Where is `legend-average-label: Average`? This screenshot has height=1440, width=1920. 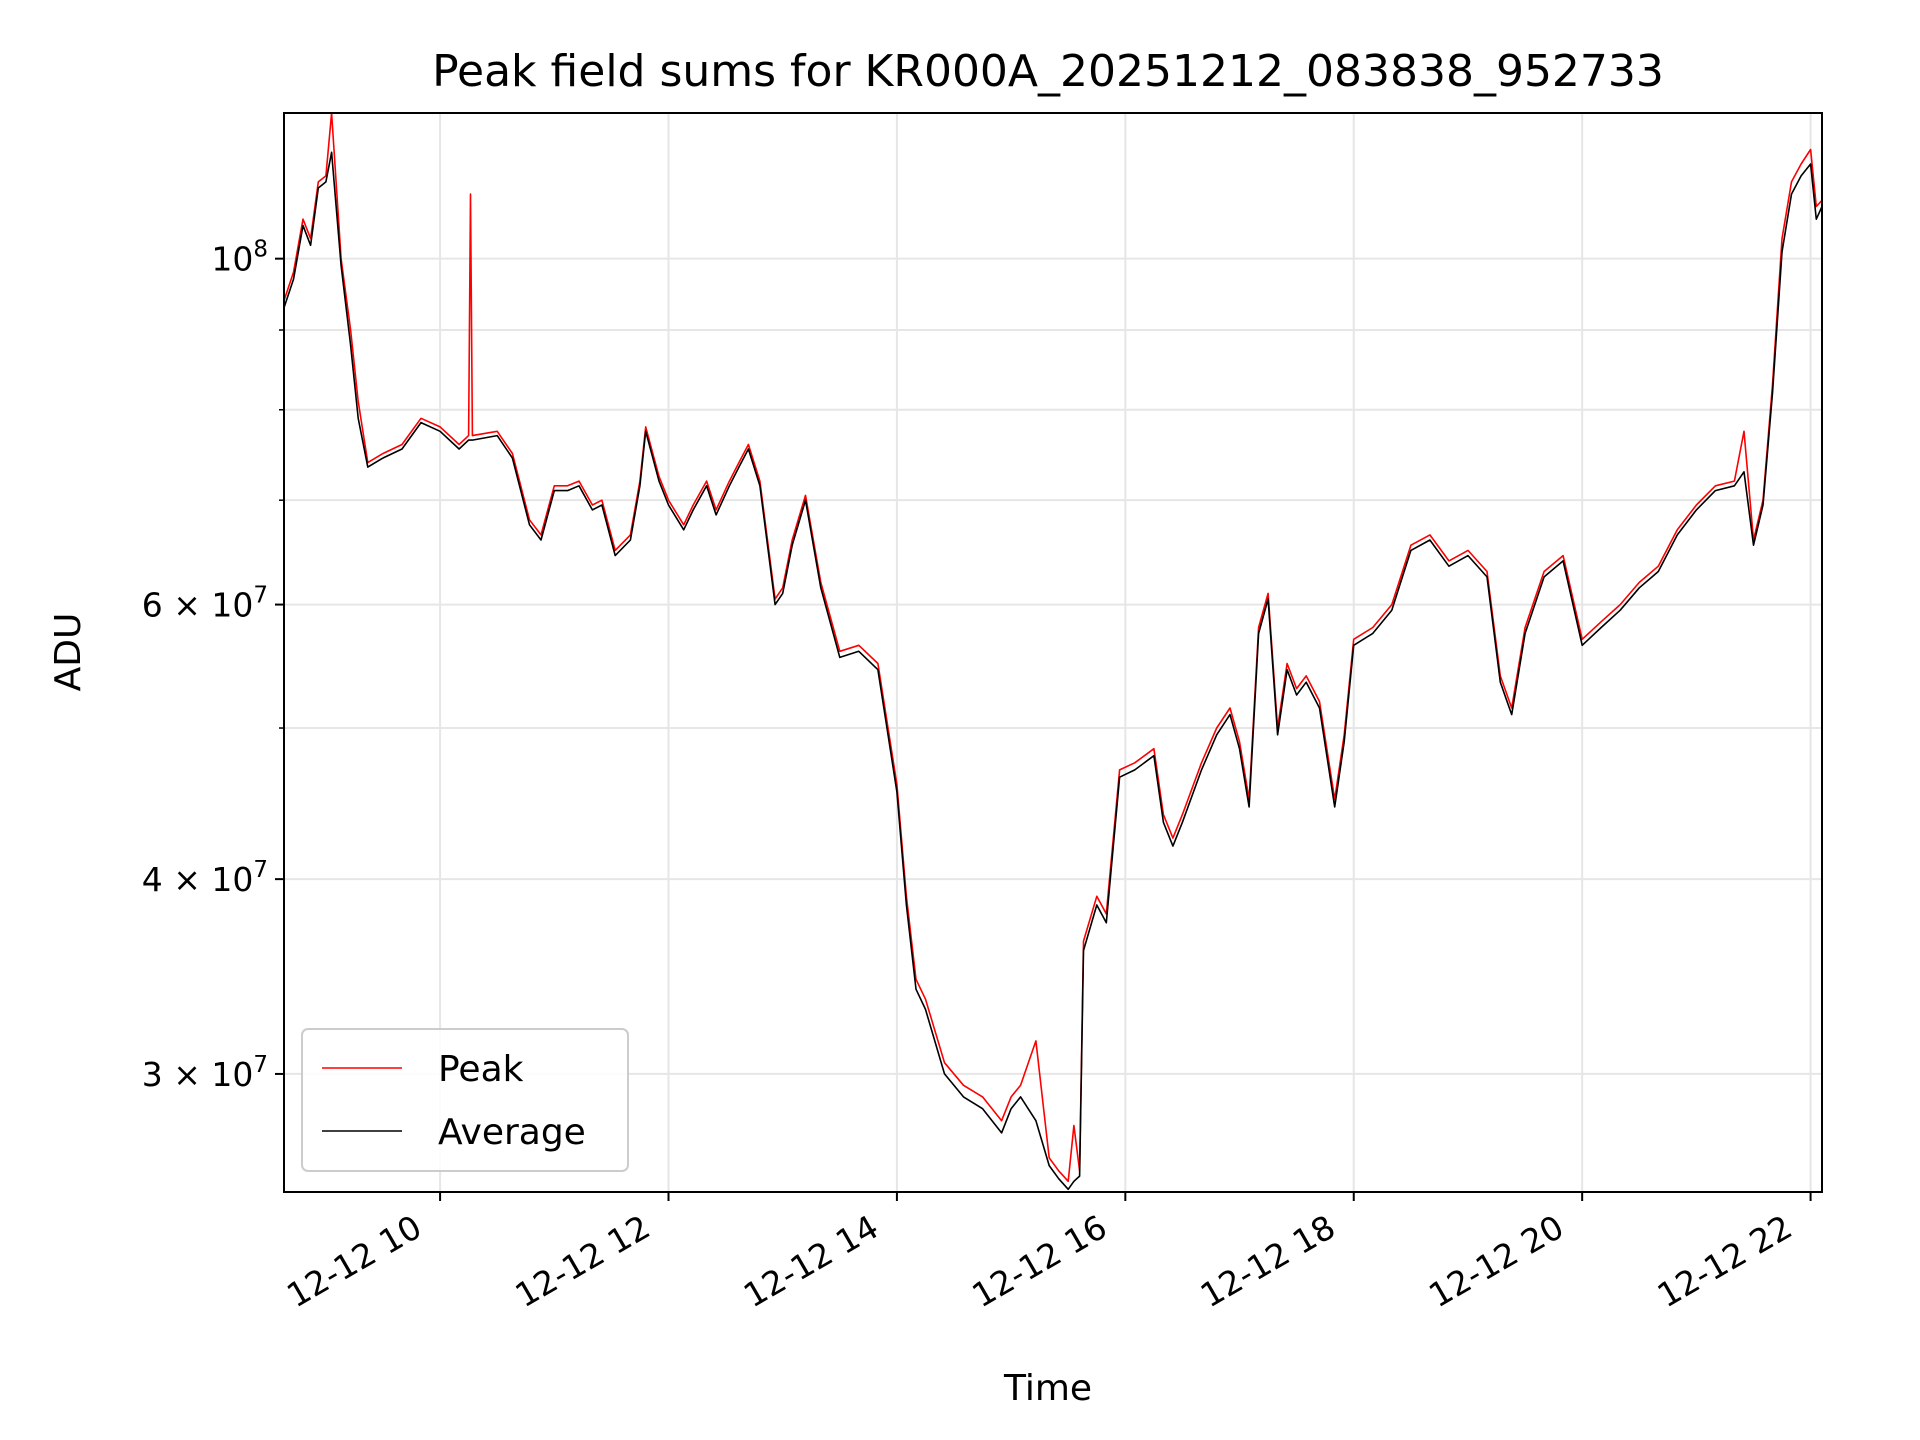
legend-average-label: Average is located at coordinates (512, 1132).